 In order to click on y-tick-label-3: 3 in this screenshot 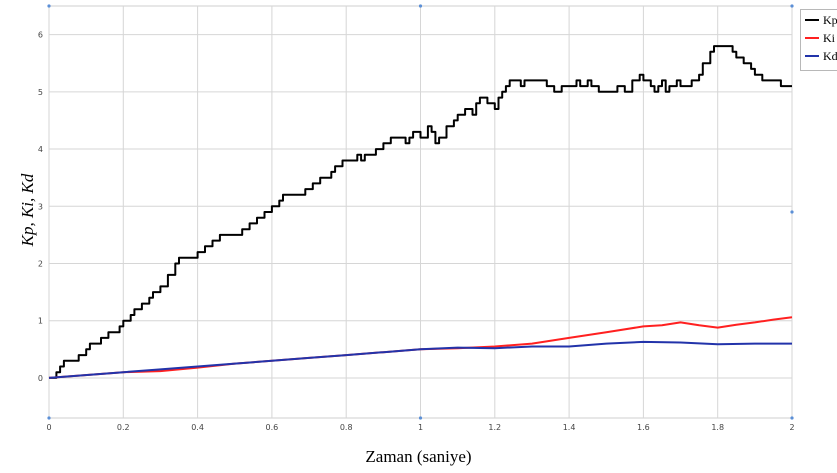, I will do `click(40, 206)`.